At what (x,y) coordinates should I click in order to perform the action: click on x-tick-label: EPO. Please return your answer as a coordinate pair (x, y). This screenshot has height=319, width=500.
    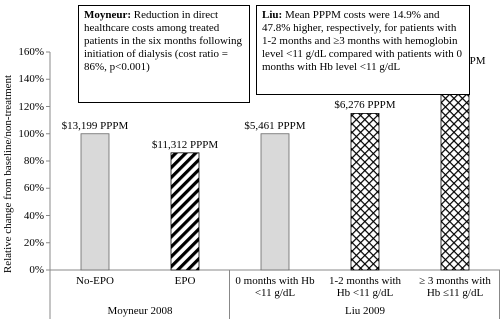
    Looking at the image, I should click on (185, 281).